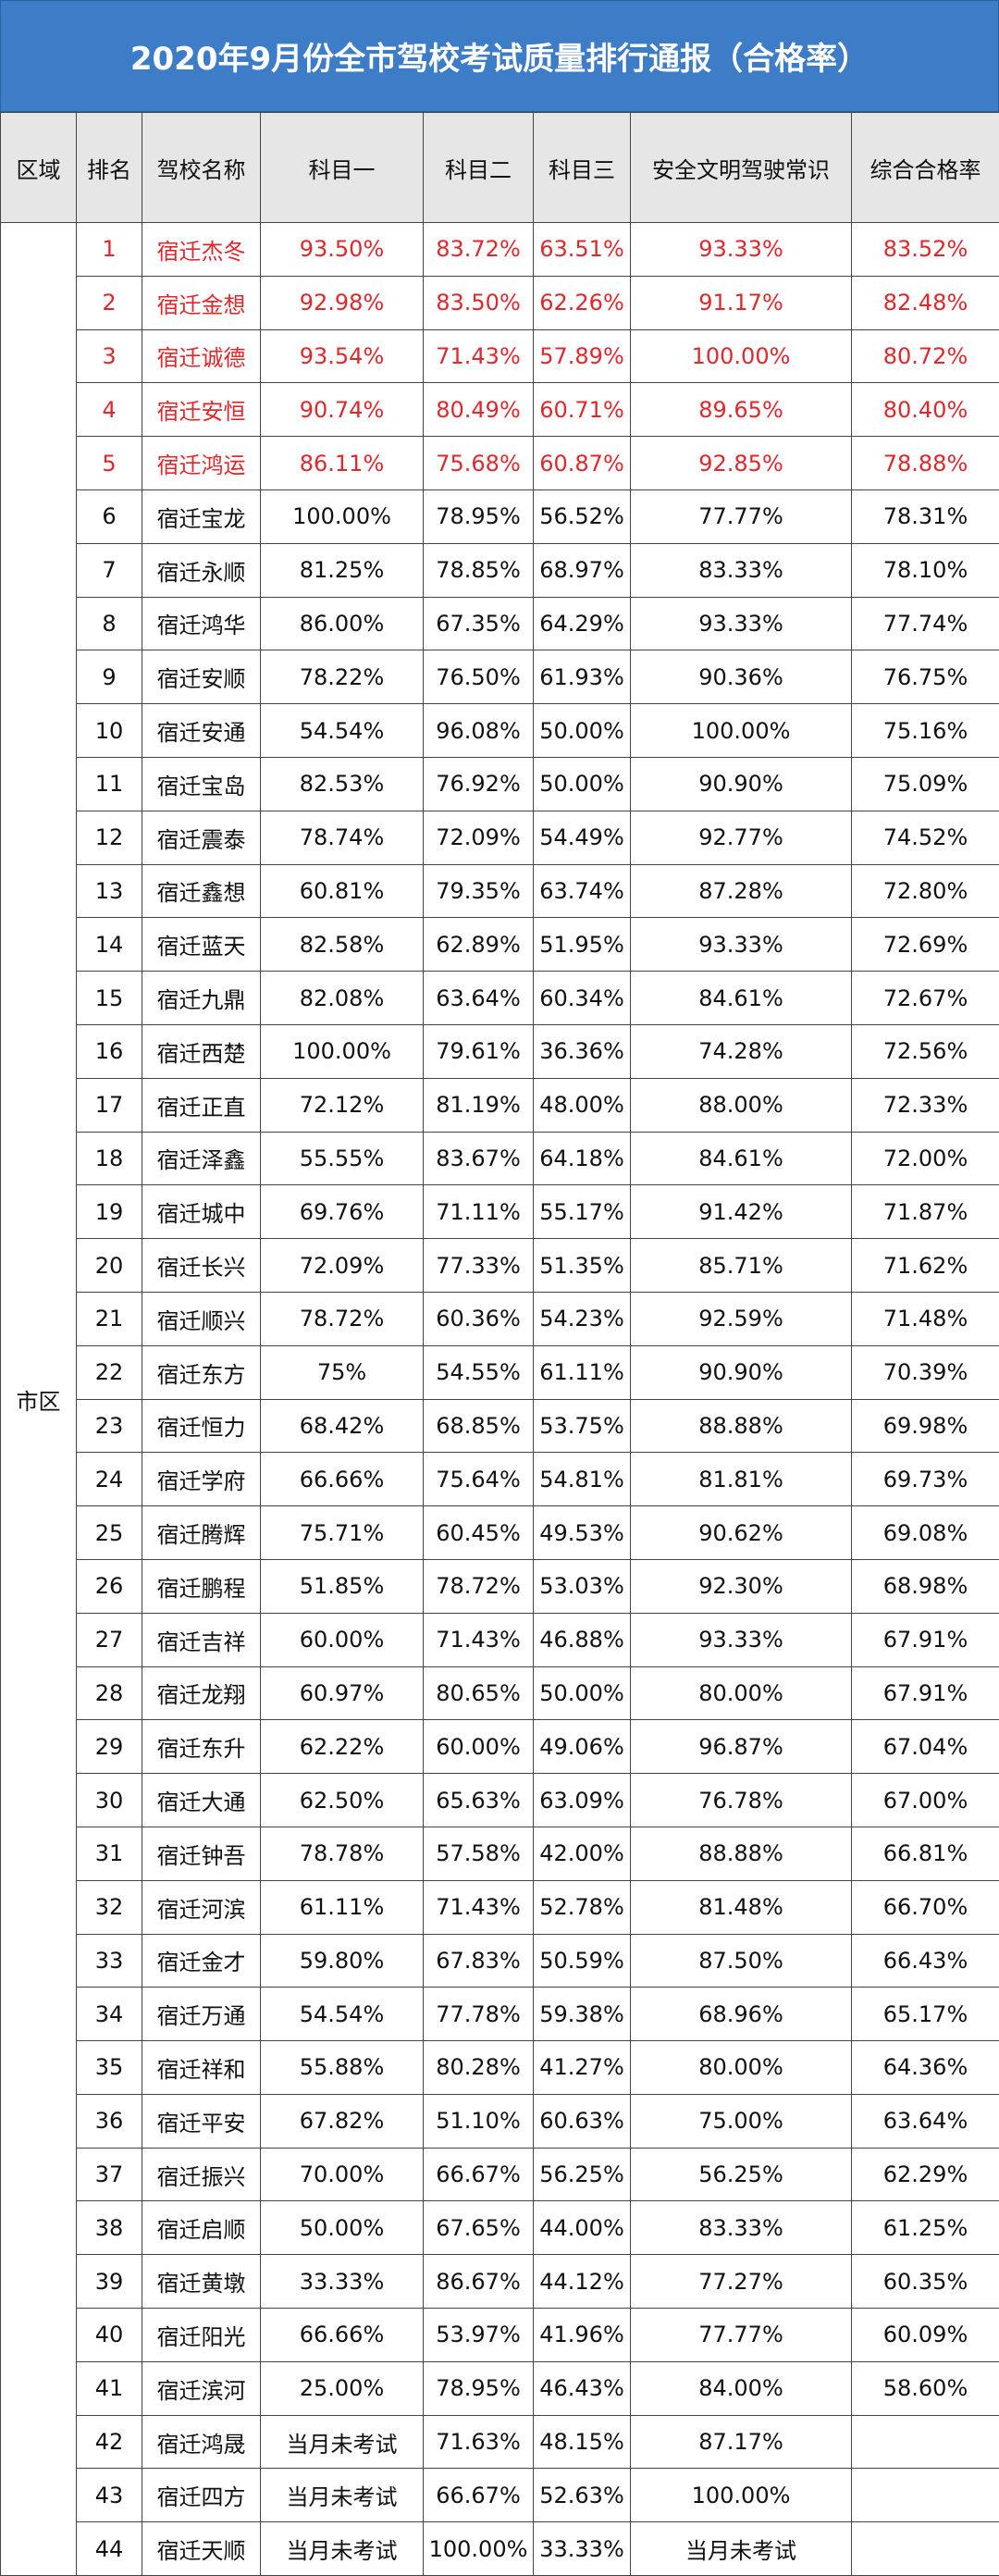  Describe the element at coordinates (582, 945) in the screenshot. I see `table-cell: 51.95%` at that location.